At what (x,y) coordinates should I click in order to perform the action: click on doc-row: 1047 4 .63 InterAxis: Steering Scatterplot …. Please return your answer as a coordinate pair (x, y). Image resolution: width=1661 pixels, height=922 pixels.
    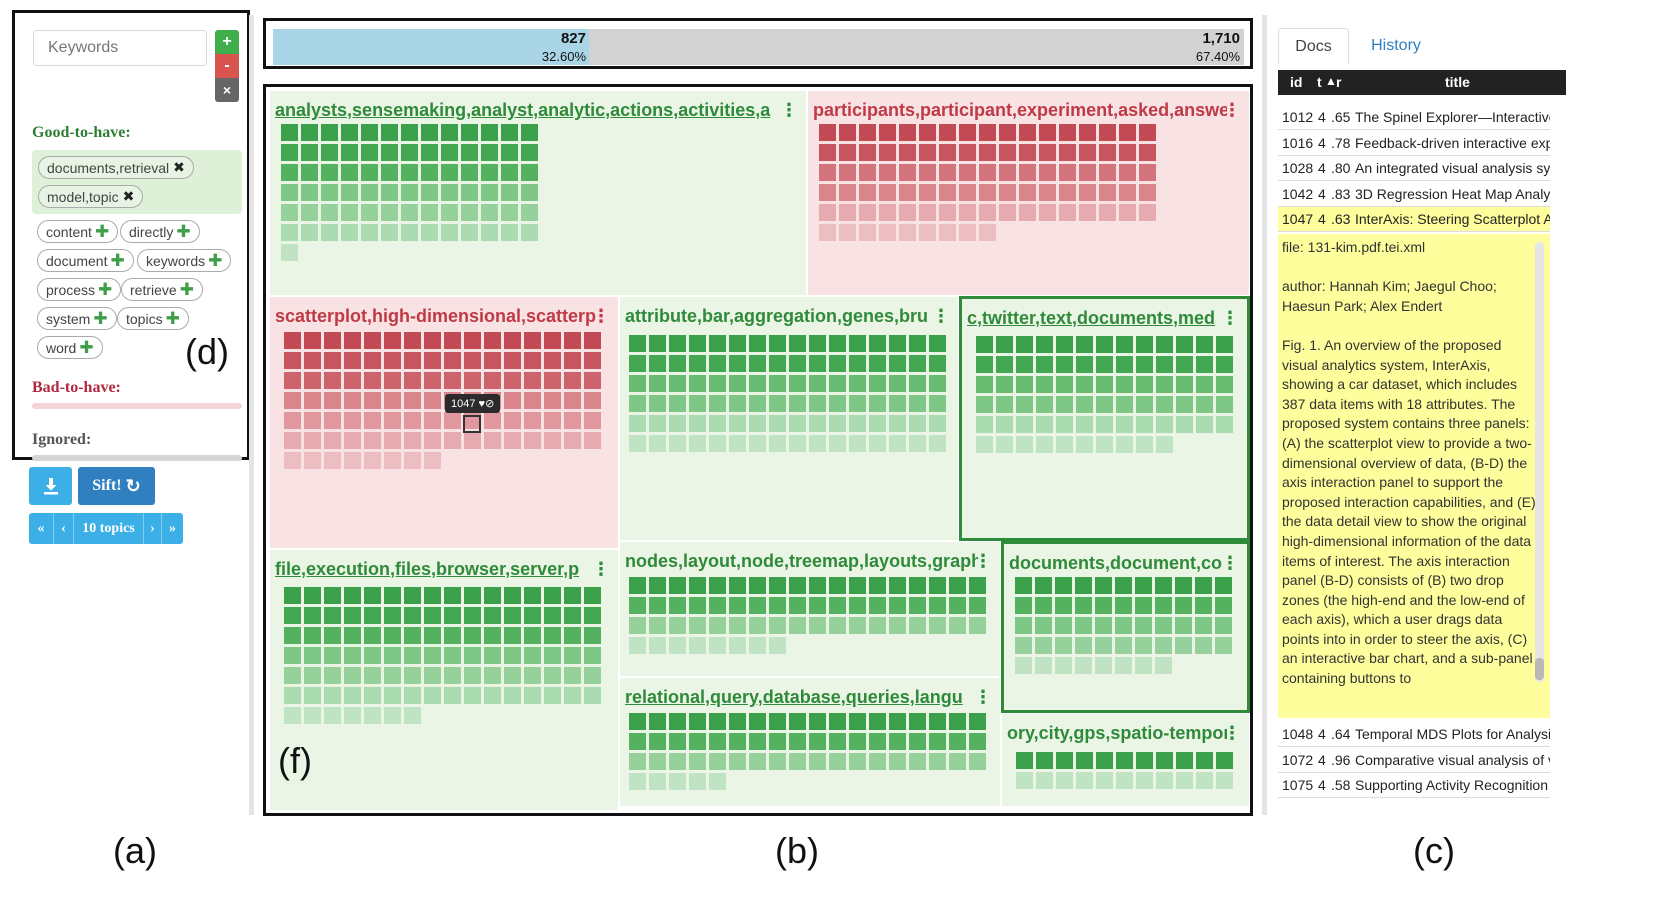
    Looking at the image, I should click on (1414, 219).